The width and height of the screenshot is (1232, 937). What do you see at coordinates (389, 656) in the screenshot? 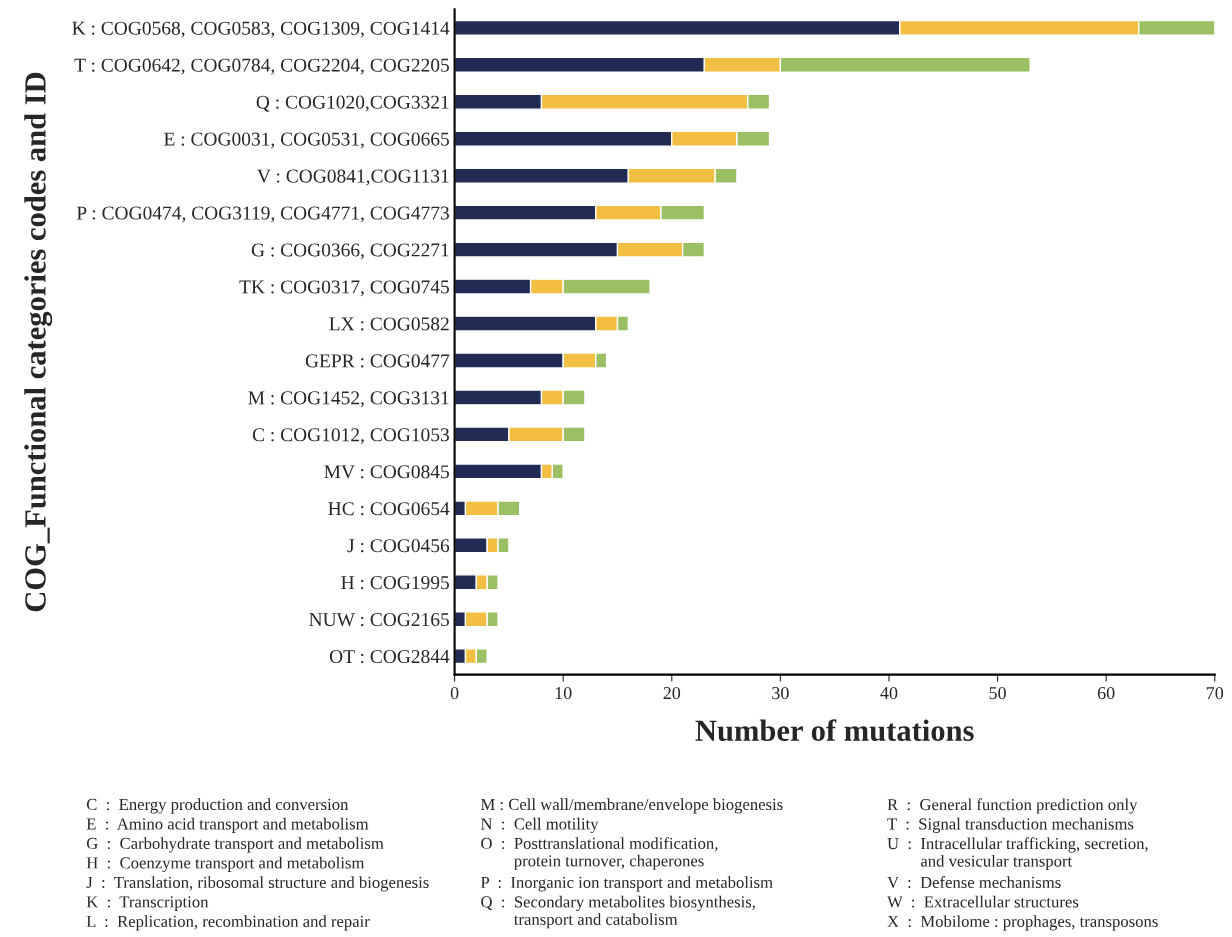
I see `y-tick-label: OT : COG2844` at bounding box center [389, 656].